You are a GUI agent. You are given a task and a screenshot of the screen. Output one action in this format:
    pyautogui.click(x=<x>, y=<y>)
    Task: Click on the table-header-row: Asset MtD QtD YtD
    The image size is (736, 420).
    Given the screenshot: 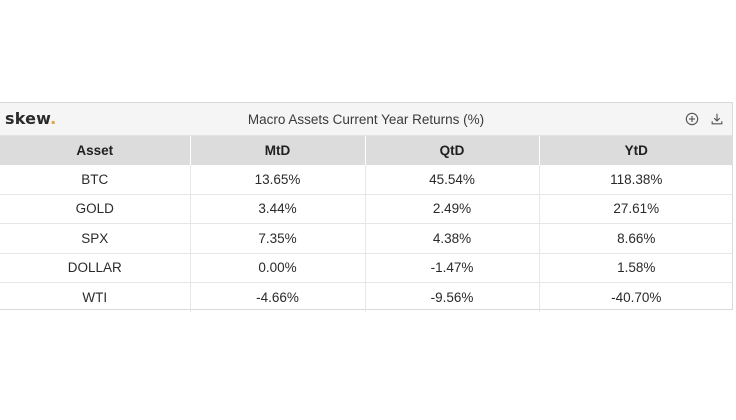 What is the action you would take?
    pyautogui.click(x=366, y=150)
    